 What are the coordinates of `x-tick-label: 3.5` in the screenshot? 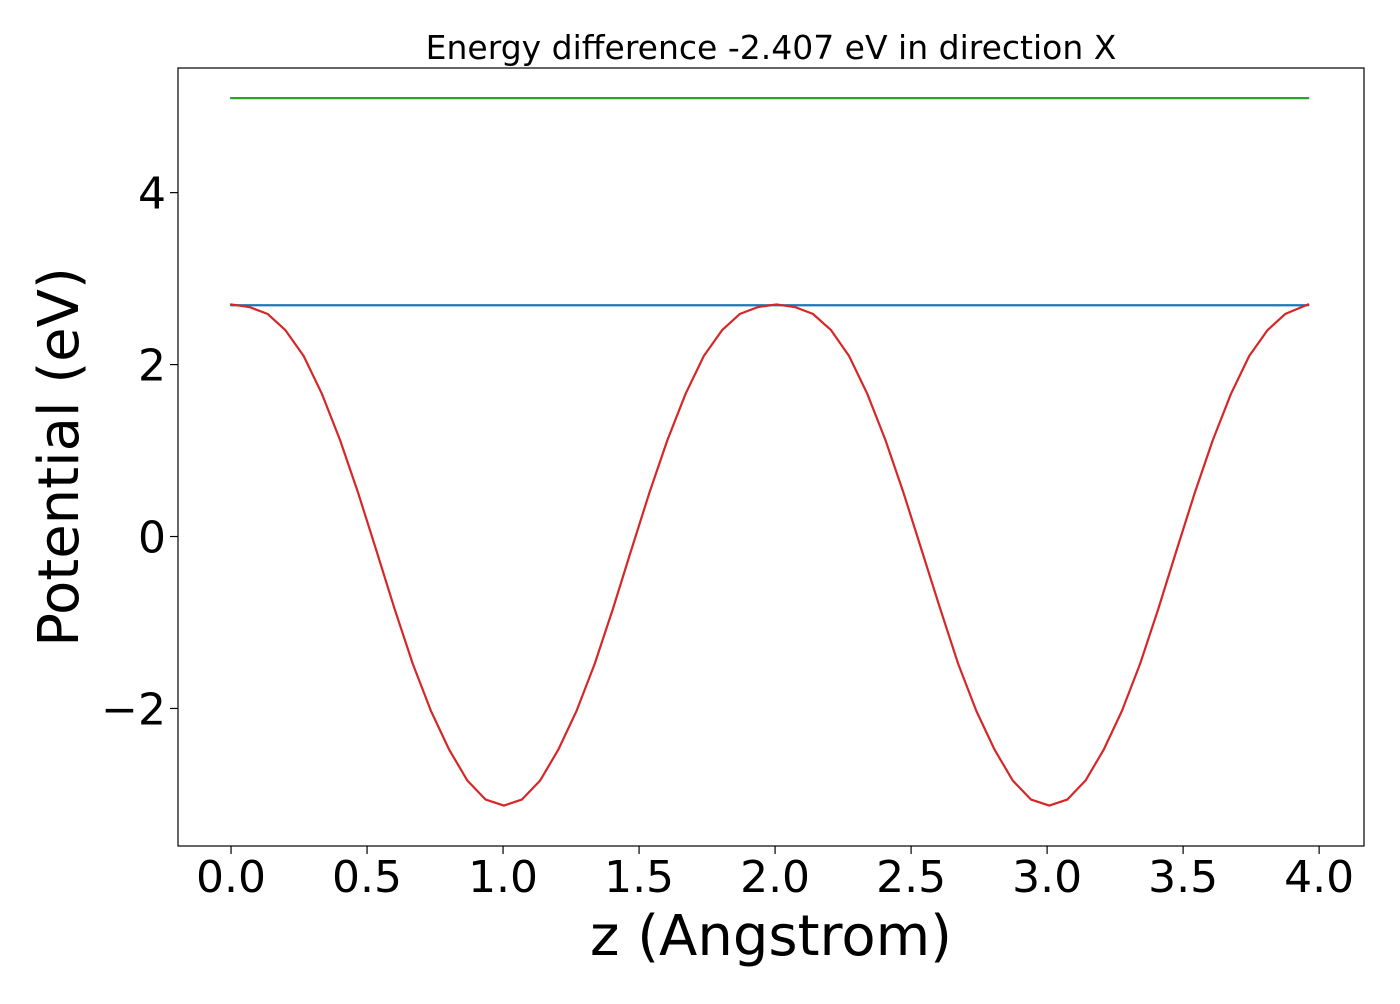 It's located at (1183, 877).